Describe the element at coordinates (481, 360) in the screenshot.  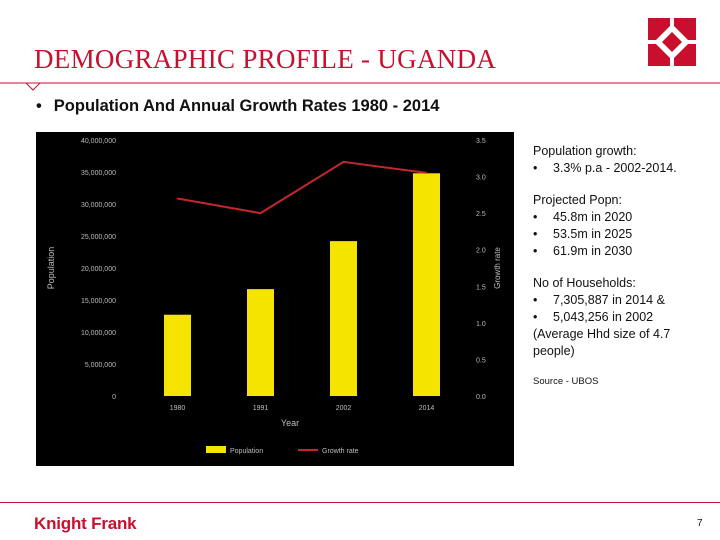
I see `y2-tick-label: 0.5` at that location.